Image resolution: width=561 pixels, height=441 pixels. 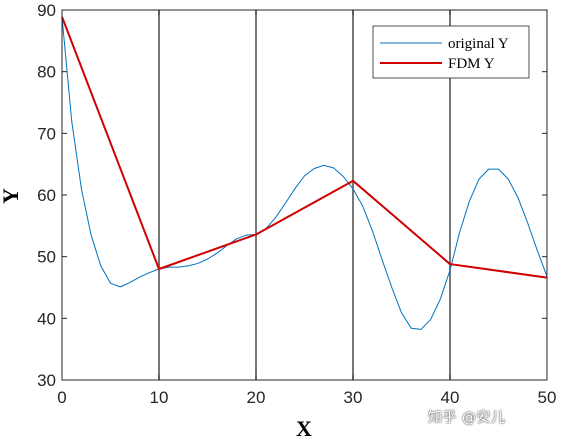 What do you see at coordinates (46, 257) in the screenshot?
I see `y-tick-label: 50` at bounding box center [46, 257].